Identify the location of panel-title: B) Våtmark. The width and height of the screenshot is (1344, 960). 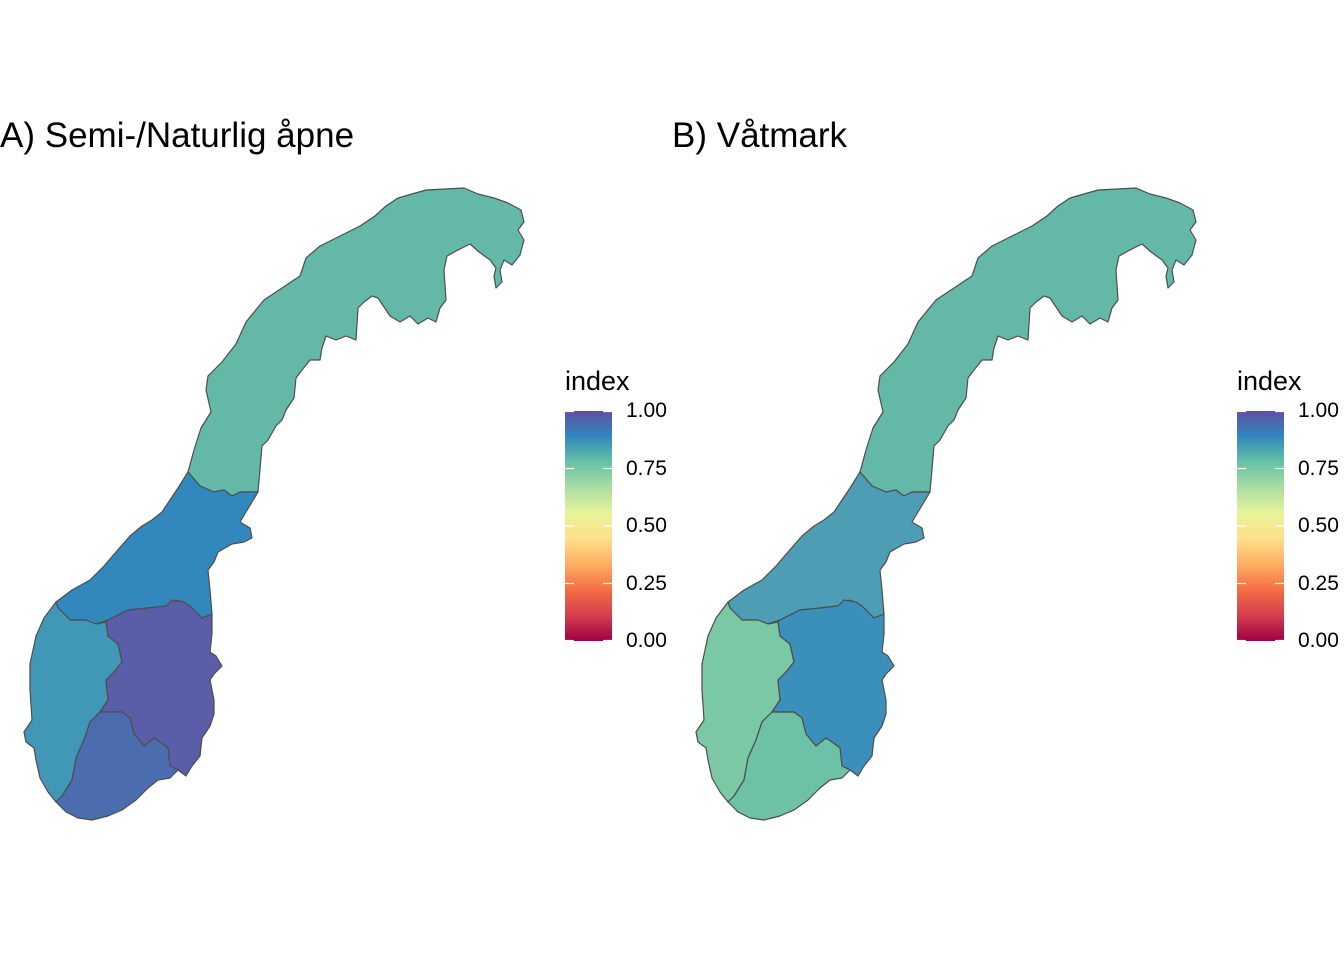
(760, 135).